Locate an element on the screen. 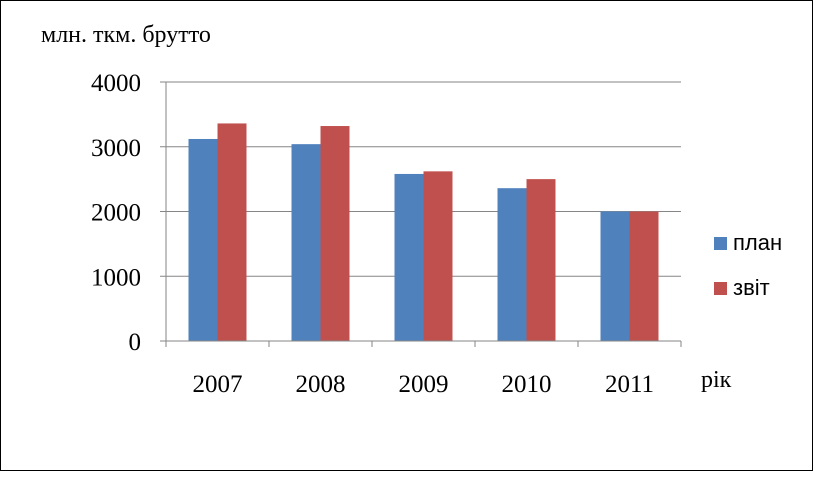 This screenshot has height=477, width=815. legend-swatch-план is located at coordinates (720, 243).